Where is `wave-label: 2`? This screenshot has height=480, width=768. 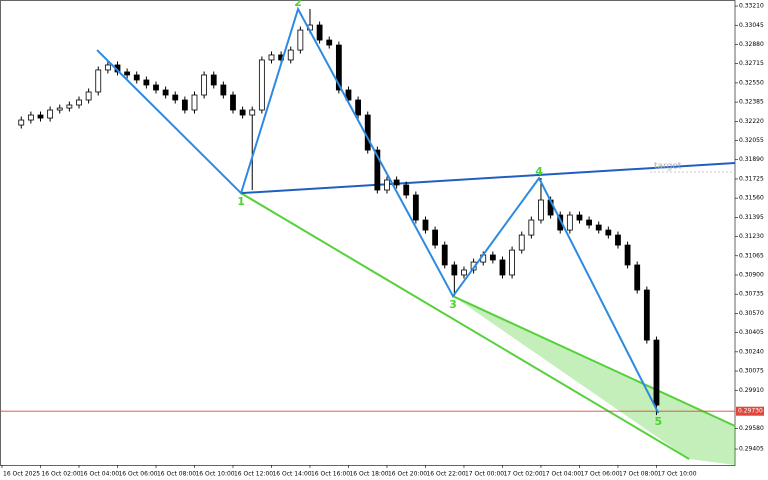 wave-label: 2 is located at coordinates (298, 4).